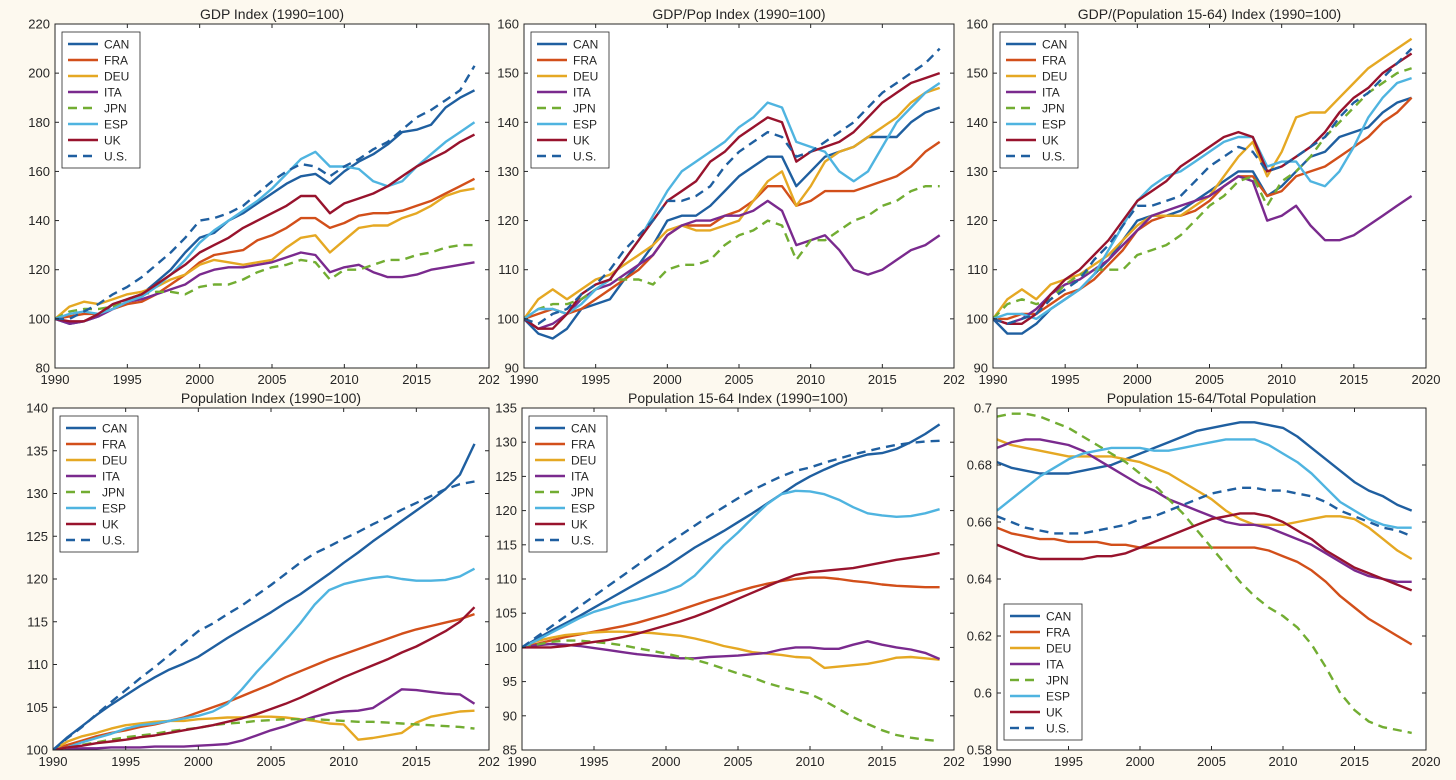 The image size is (1456, 780). Describe the element at coordinates (510, 681) in the screenshot. I see `y-tick-label: 95` at that location.